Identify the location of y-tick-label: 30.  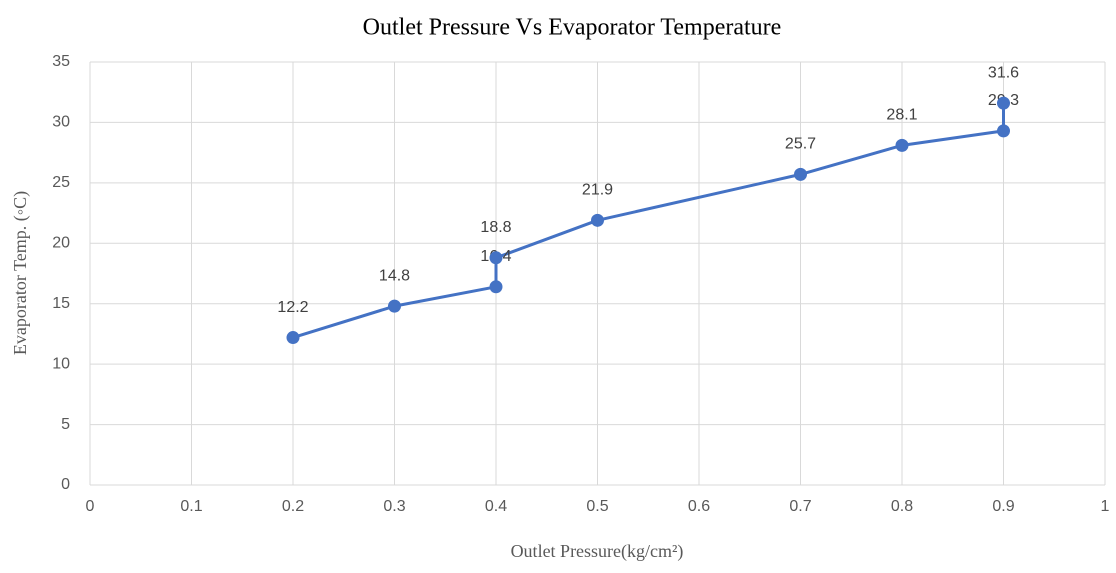
(61, 122).